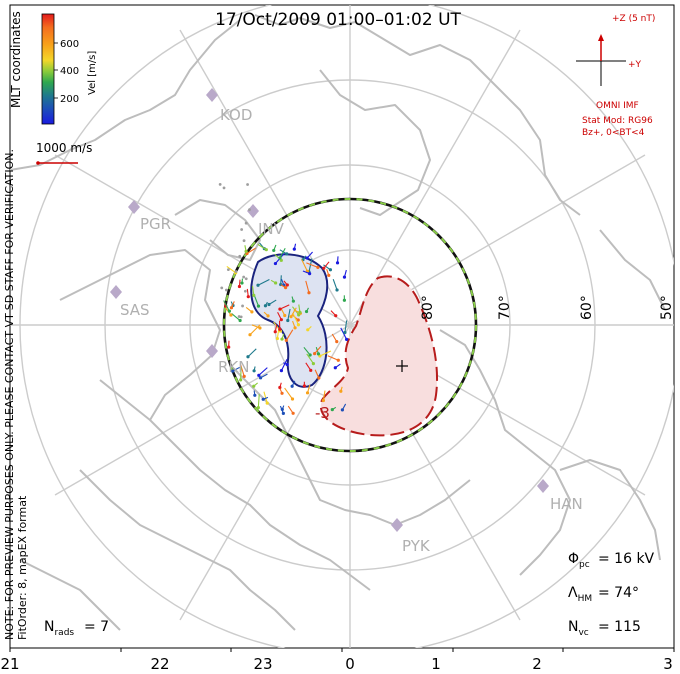 The height and width of the screenshot is (674, 680). What do you see at coordinates (159, 664) in the screenshot?
I see `mlt-label-22: 22` at bounding box center [159, 664].